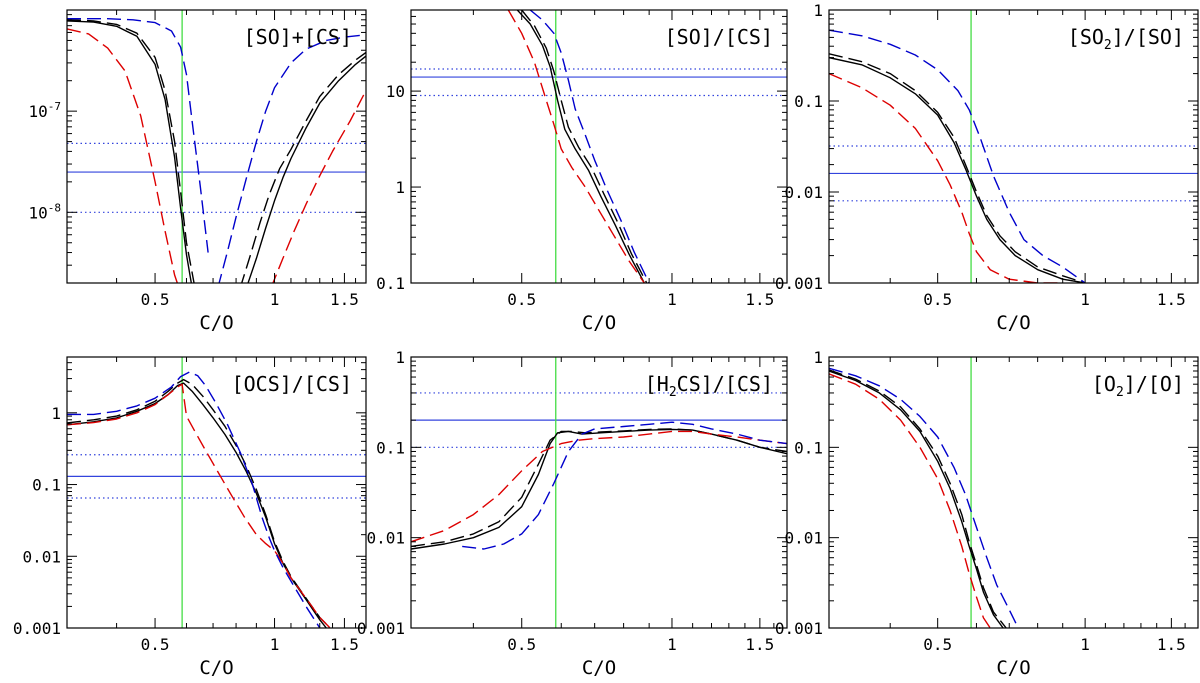 Image resolution: width=1200 pixels, height=683 pixels. I want to click on y-tick-label: 10⁻⁷, so click(44, 110).